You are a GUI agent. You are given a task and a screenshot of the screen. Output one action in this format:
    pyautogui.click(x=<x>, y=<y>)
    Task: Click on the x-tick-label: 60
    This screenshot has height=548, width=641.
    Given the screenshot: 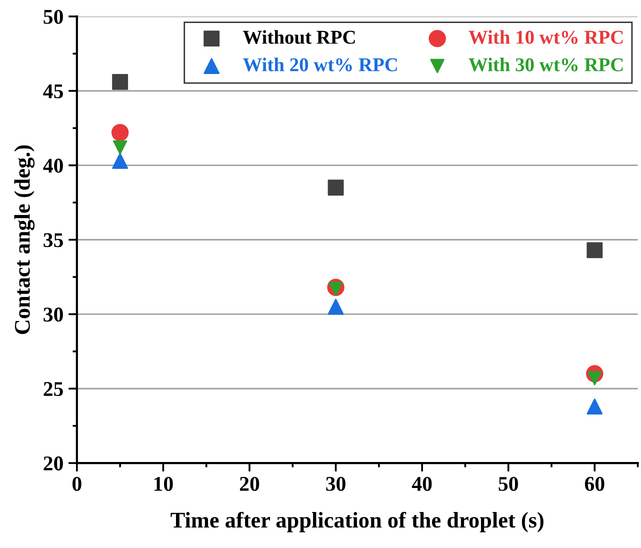 What is the action you would take?
    pyautogui.click(x=594, y=483)
    